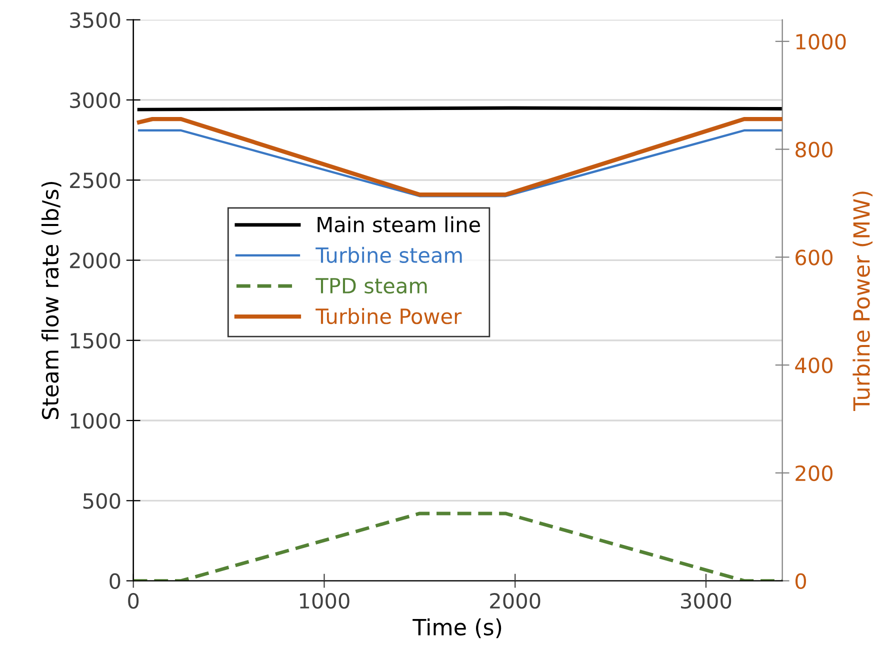 Image resolution: width=889 pixels, height=660 pixels. What do you see at coordinates (515, 600) in the screenshot?
I see `x-tick-label: 2000` at bounding box center [515, 600].